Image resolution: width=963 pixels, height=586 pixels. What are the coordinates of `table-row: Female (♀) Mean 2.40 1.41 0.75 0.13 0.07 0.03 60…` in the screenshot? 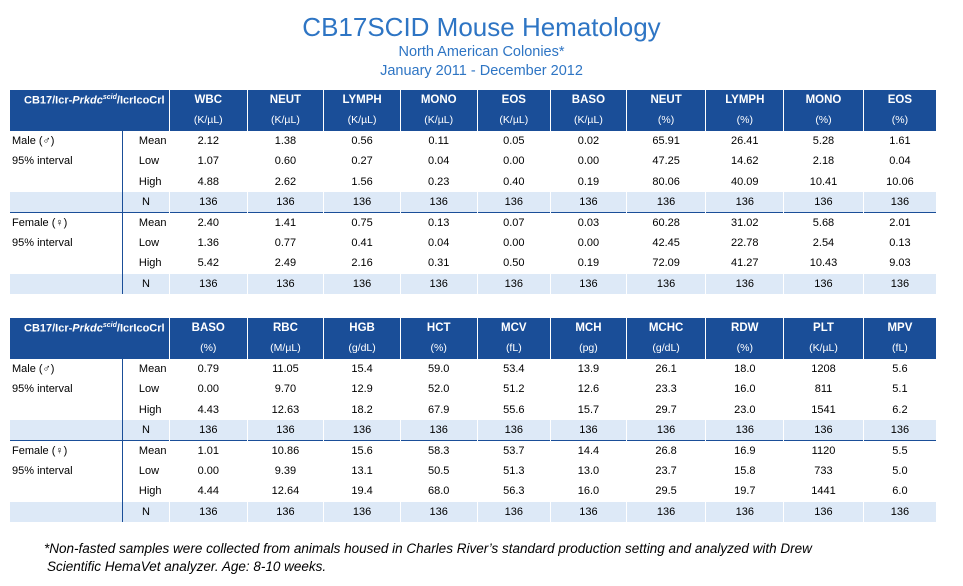 It's located at (473, 222).